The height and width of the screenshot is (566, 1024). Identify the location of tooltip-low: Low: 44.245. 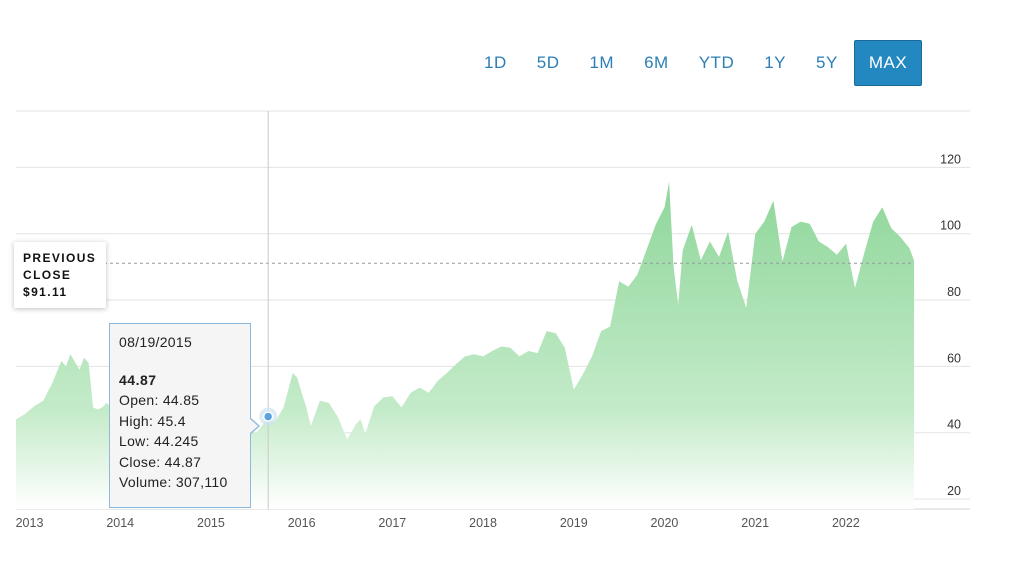
(159, 441).